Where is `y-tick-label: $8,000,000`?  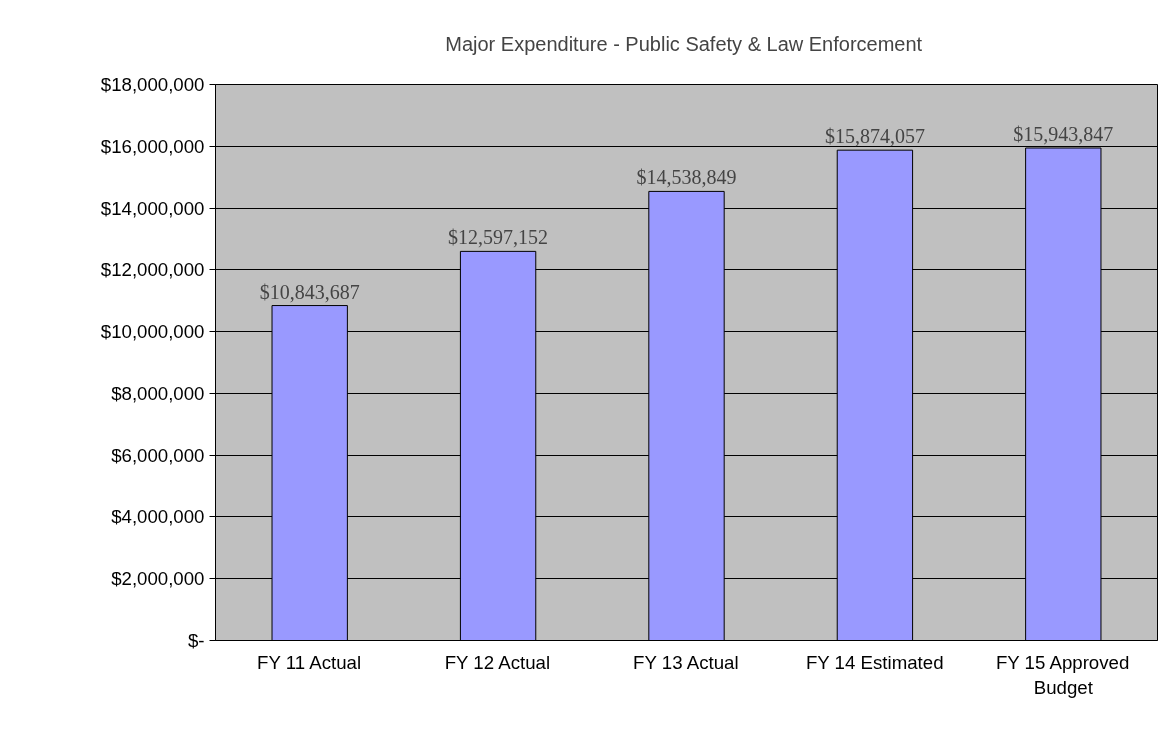 y-tick-label: $8,000,000 is located at coordinates (158, 393).